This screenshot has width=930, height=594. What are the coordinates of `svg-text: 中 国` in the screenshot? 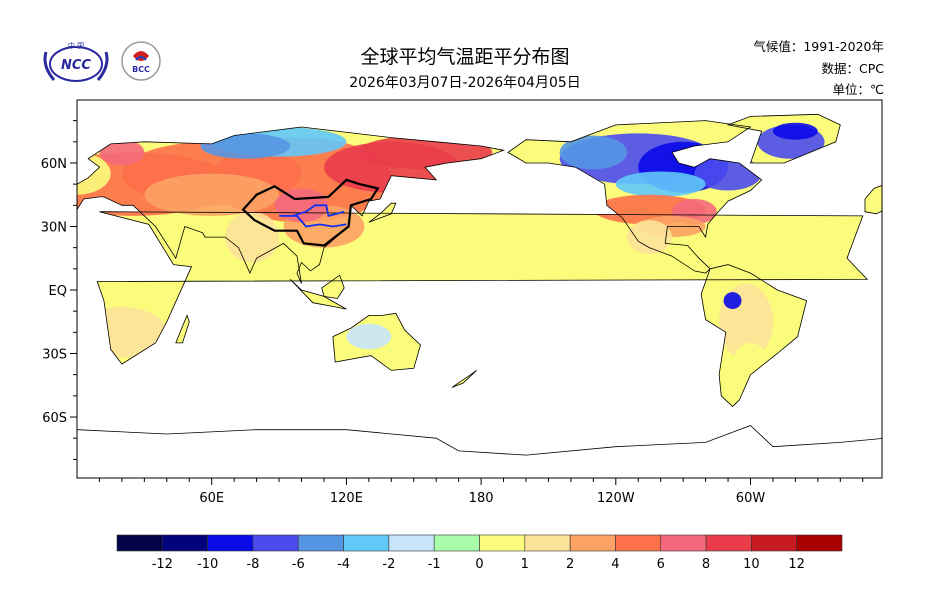 It's located at (76, 45).